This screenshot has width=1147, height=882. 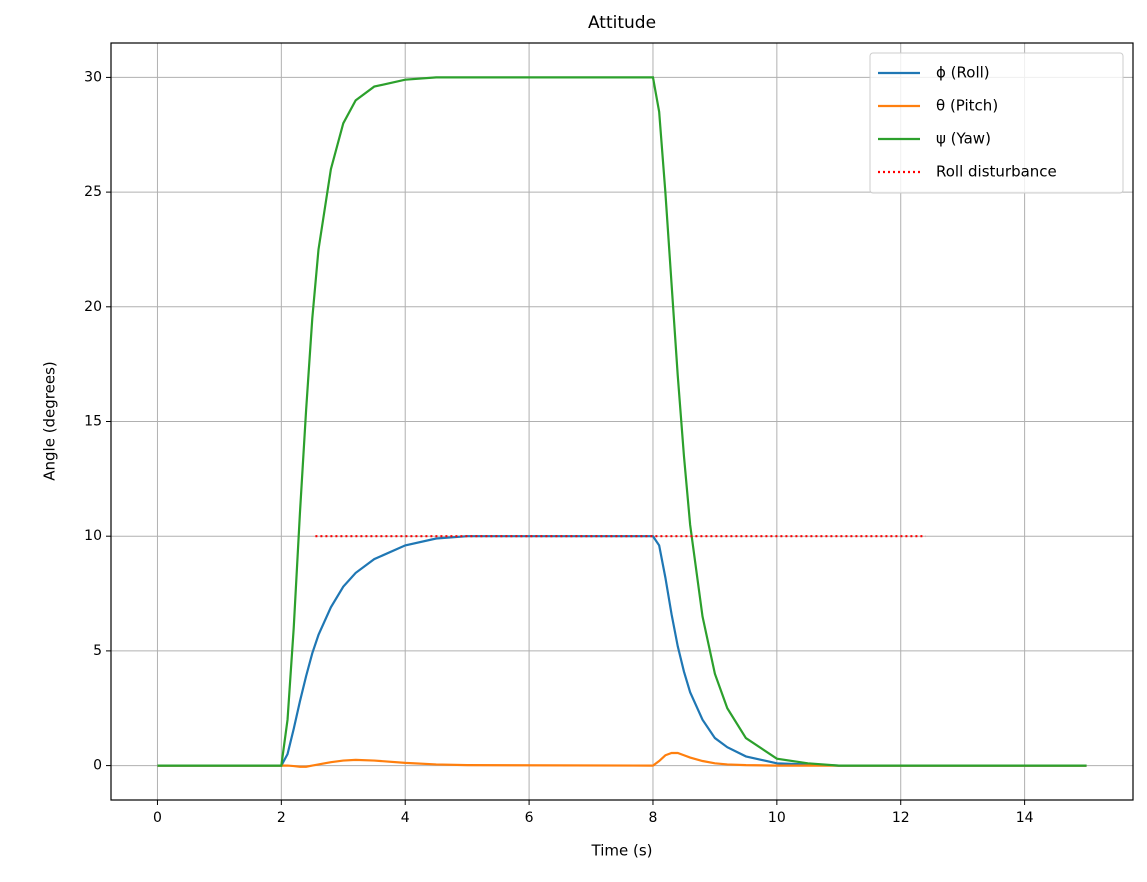 What do you see at coordinates (93, 307) in the screenshot?
I see `y-tick-label: 20` at bounding box center [93, 307].